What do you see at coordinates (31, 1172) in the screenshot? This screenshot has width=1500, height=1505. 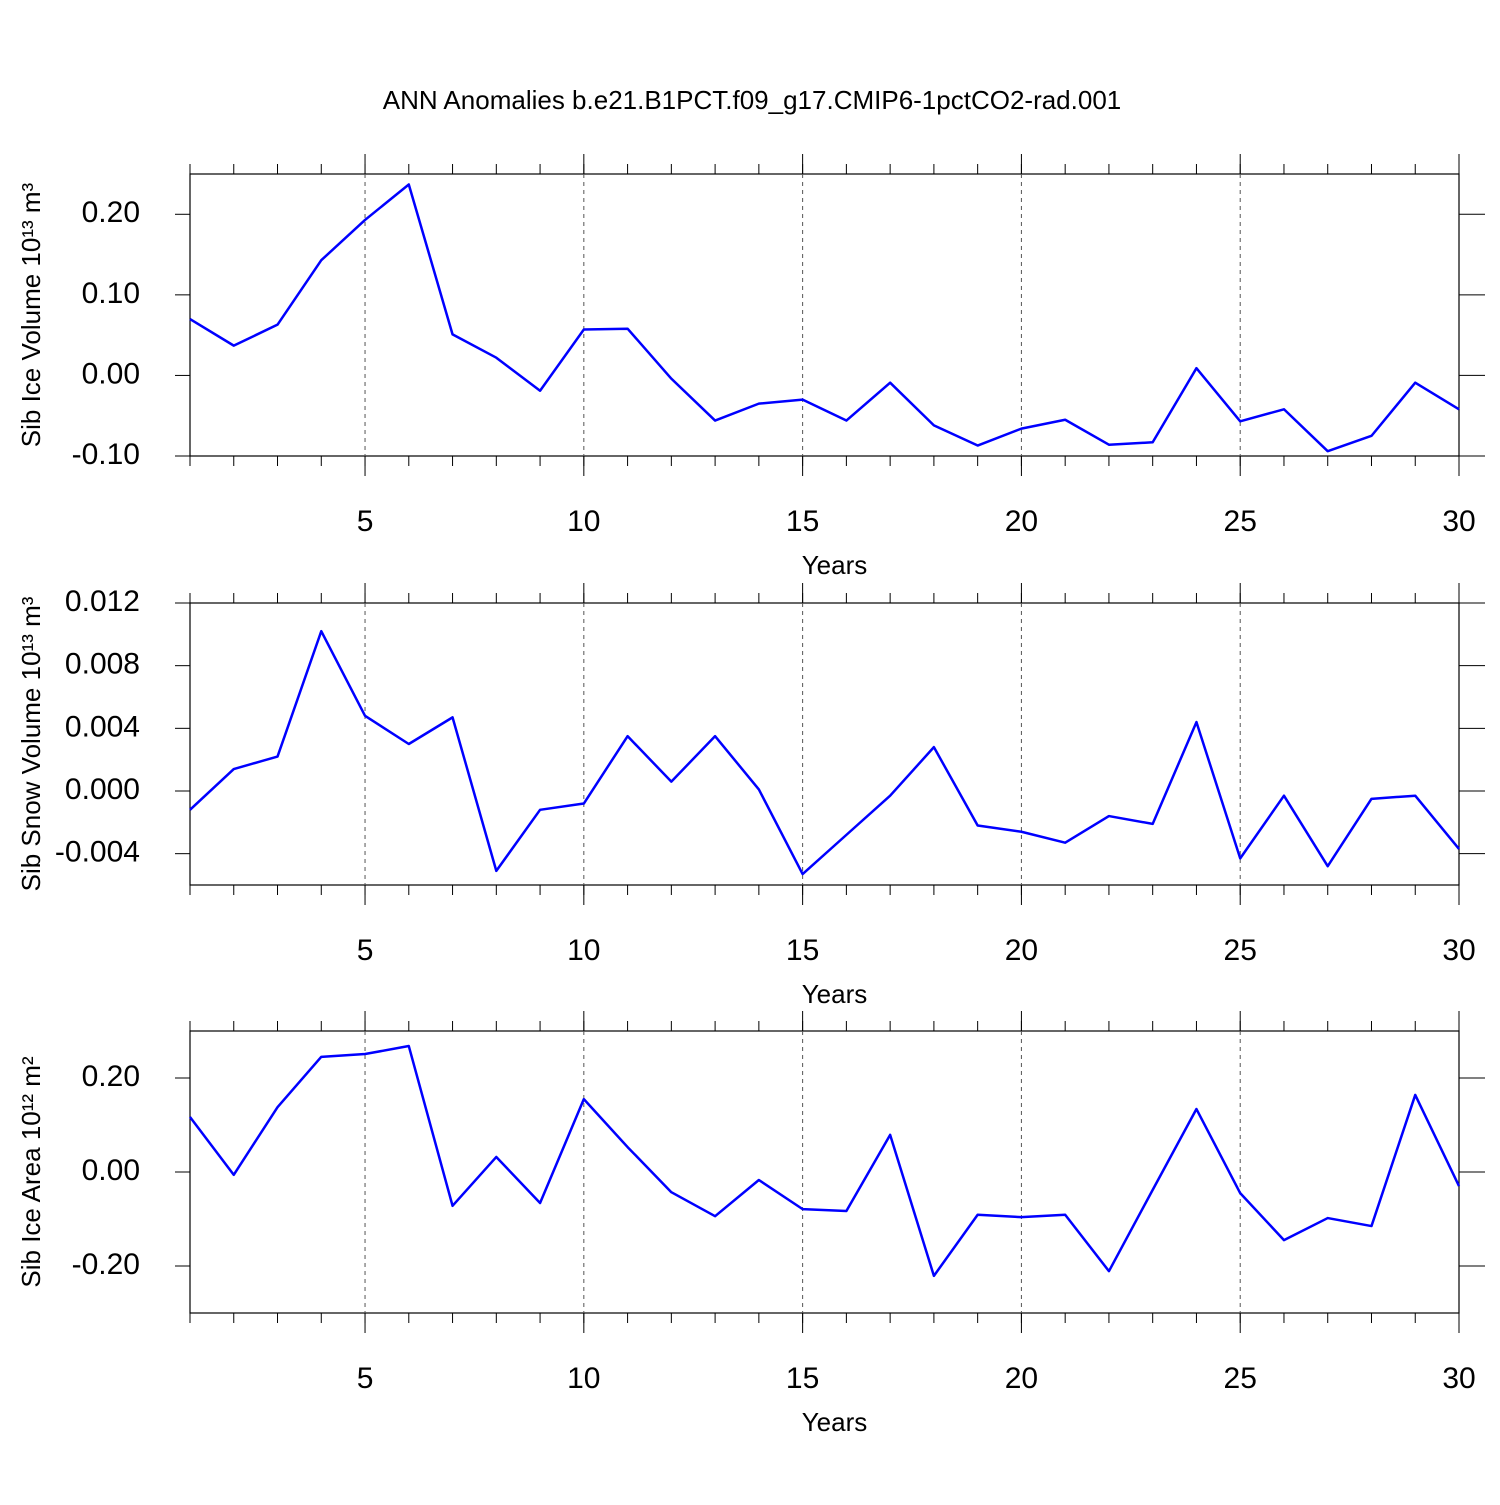 I see `y-axis-label: Sib Ice Area 10¹² m²` at bounding box center [31, 1172].